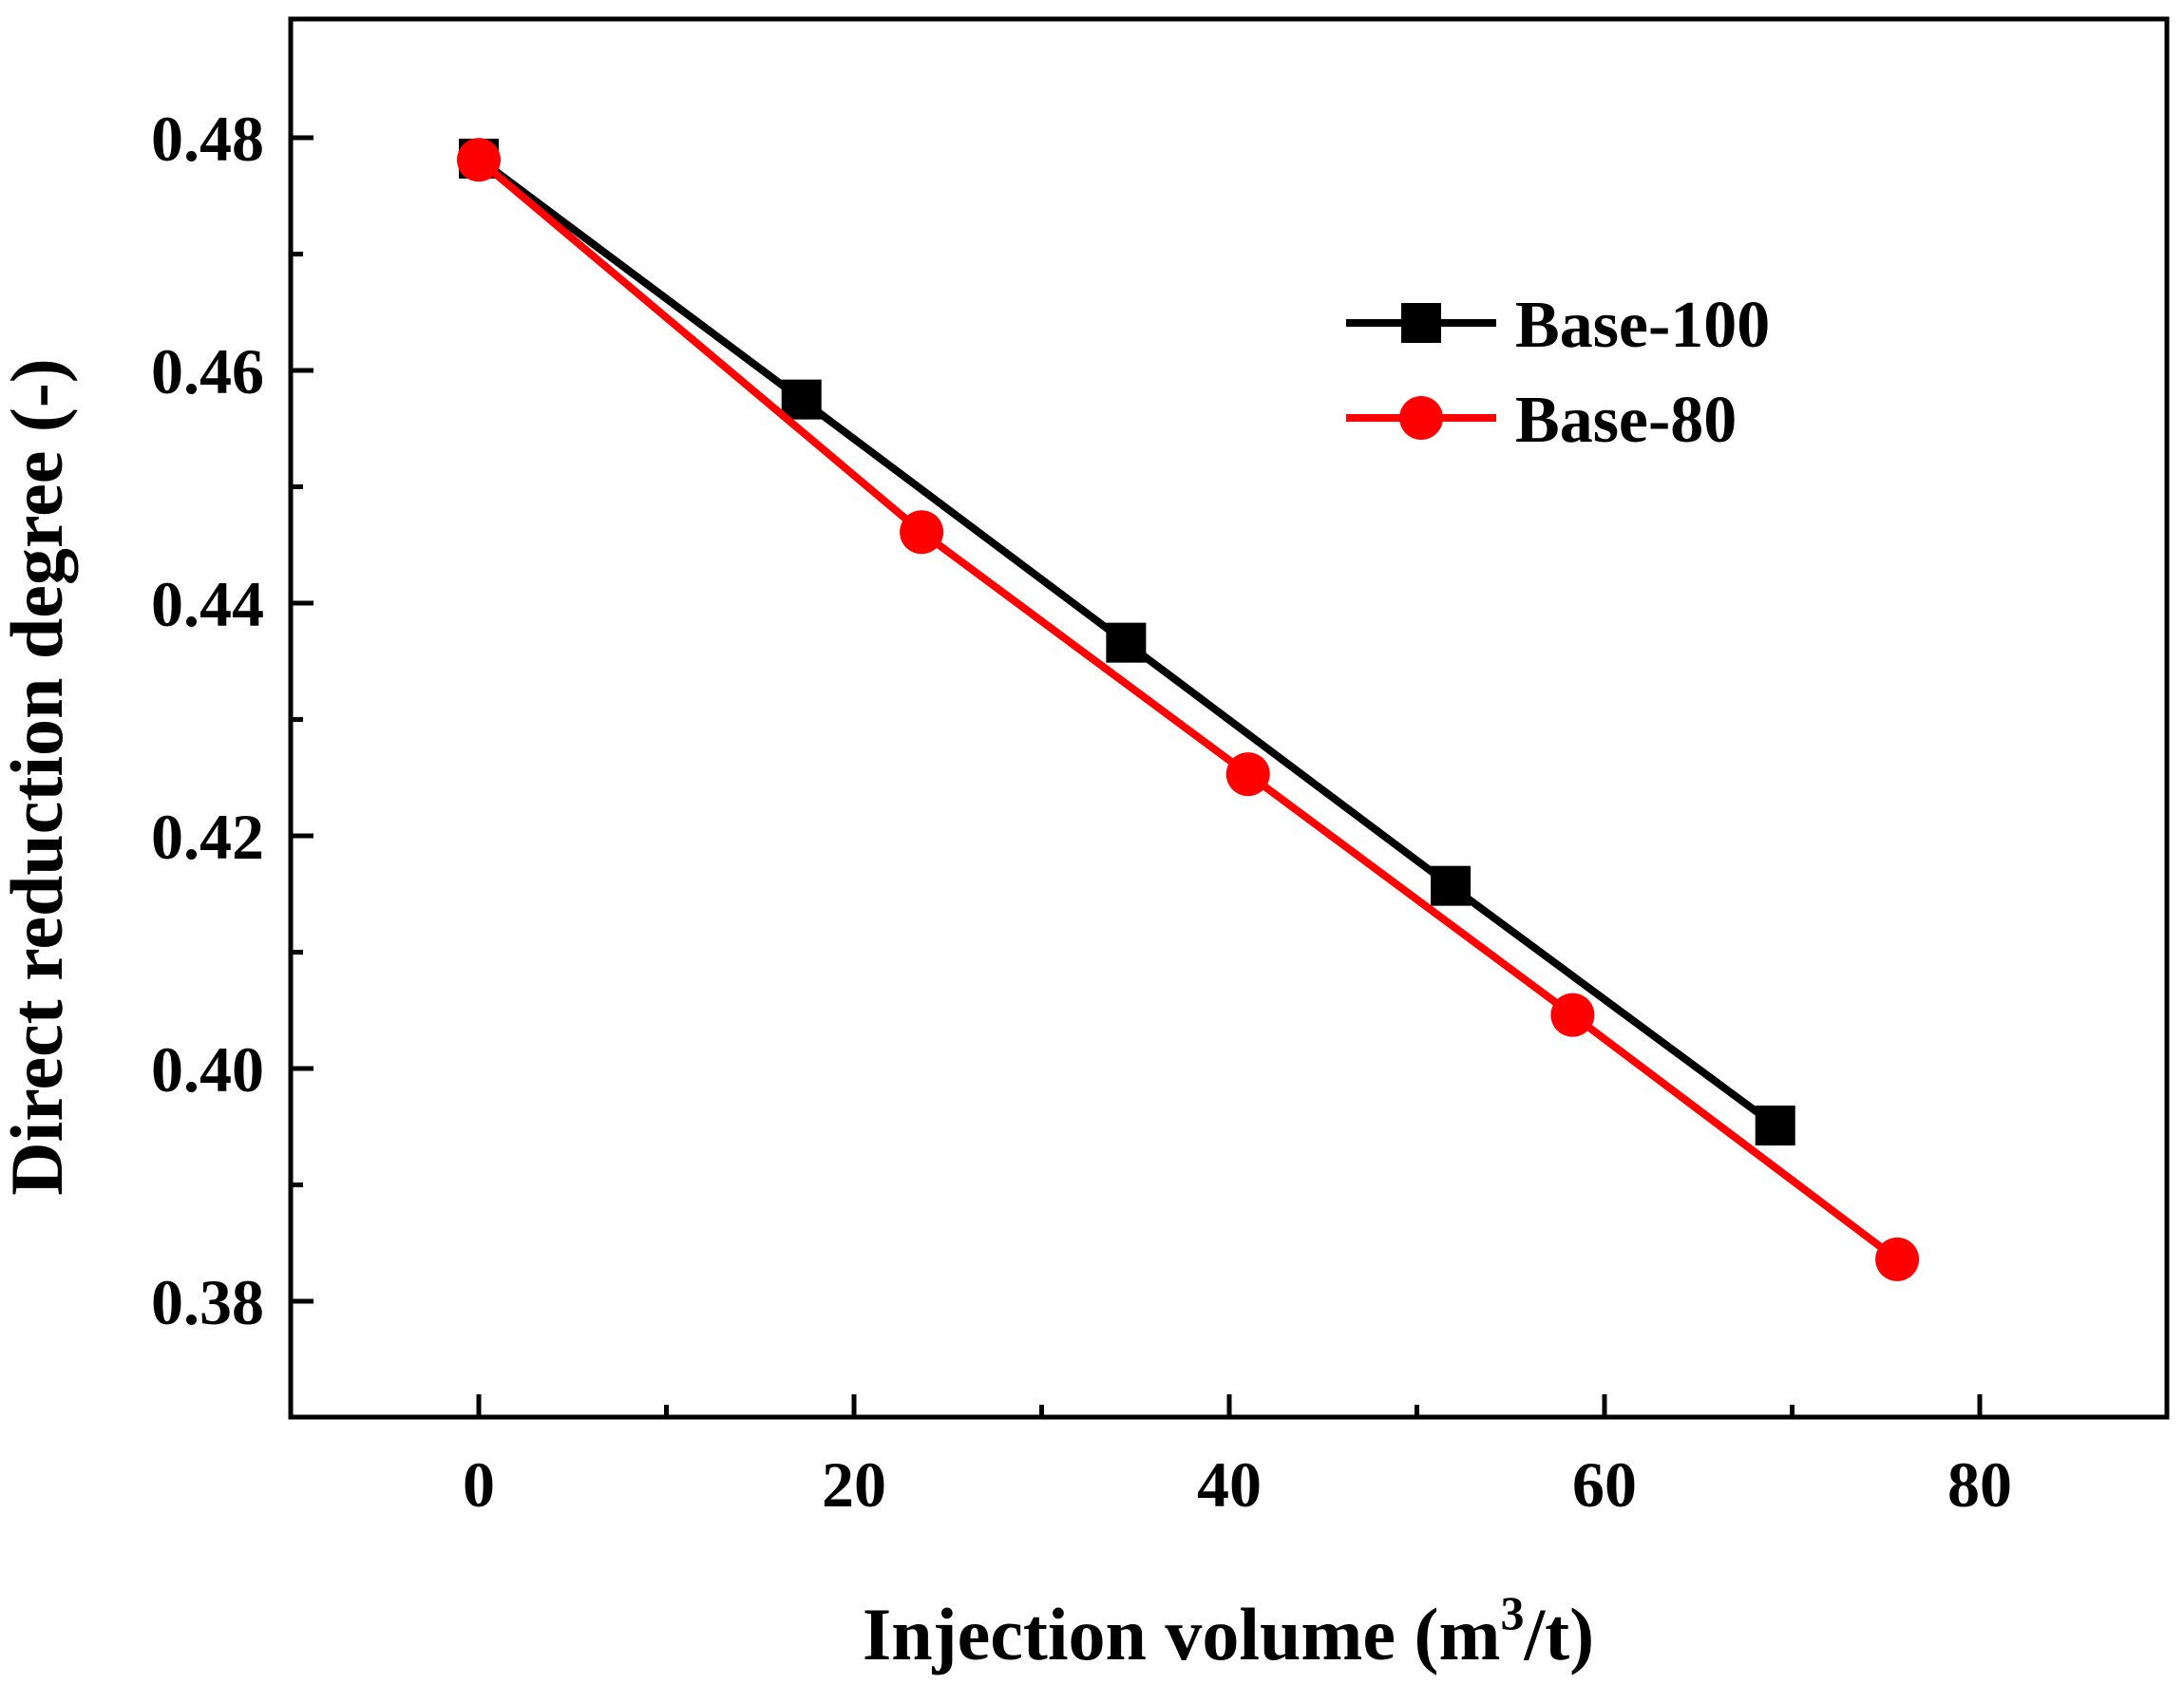 This screenshot has height=1684, width=2184. What do you see at coordinates (854, 1484) in the screenshot?
I see `x-tick-label: 20` at bounding box center [854, 1484].